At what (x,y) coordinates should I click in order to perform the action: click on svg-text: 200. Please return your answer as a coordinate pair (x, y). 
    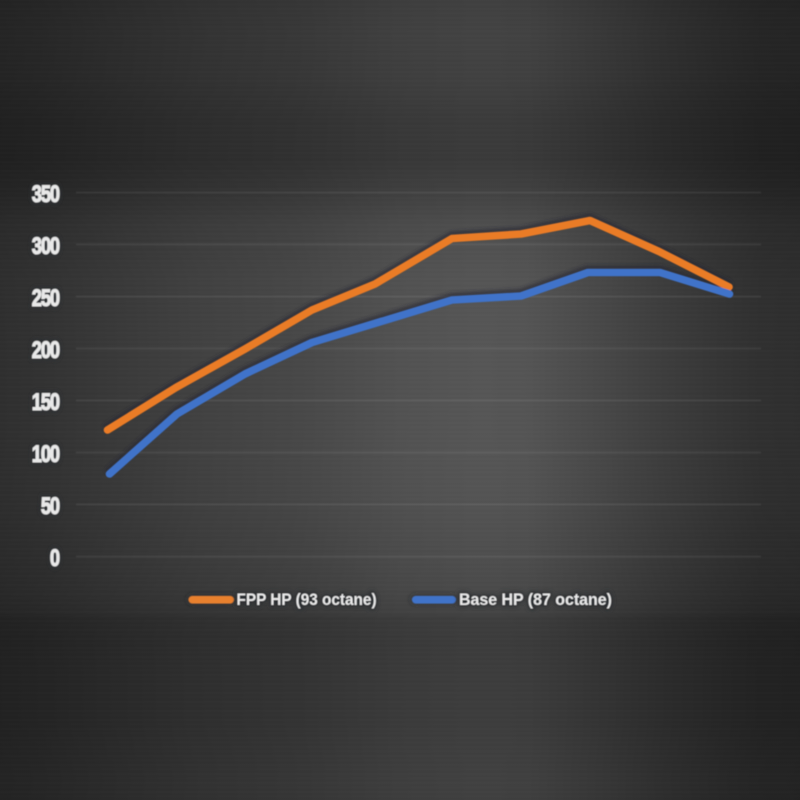
    Looking at the image, I should click on (46, 350).